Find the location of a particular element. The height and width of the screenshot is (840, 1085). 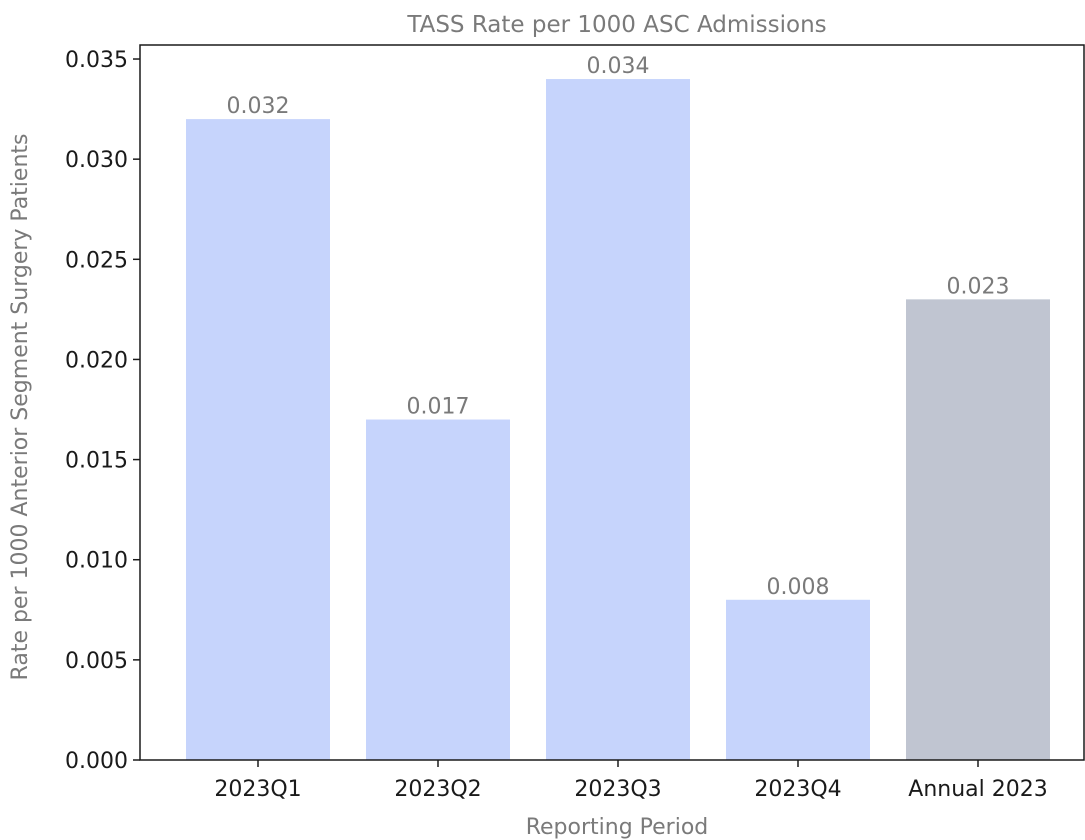

y-tick-label: 0.020 is located at coordinates (96, 360).